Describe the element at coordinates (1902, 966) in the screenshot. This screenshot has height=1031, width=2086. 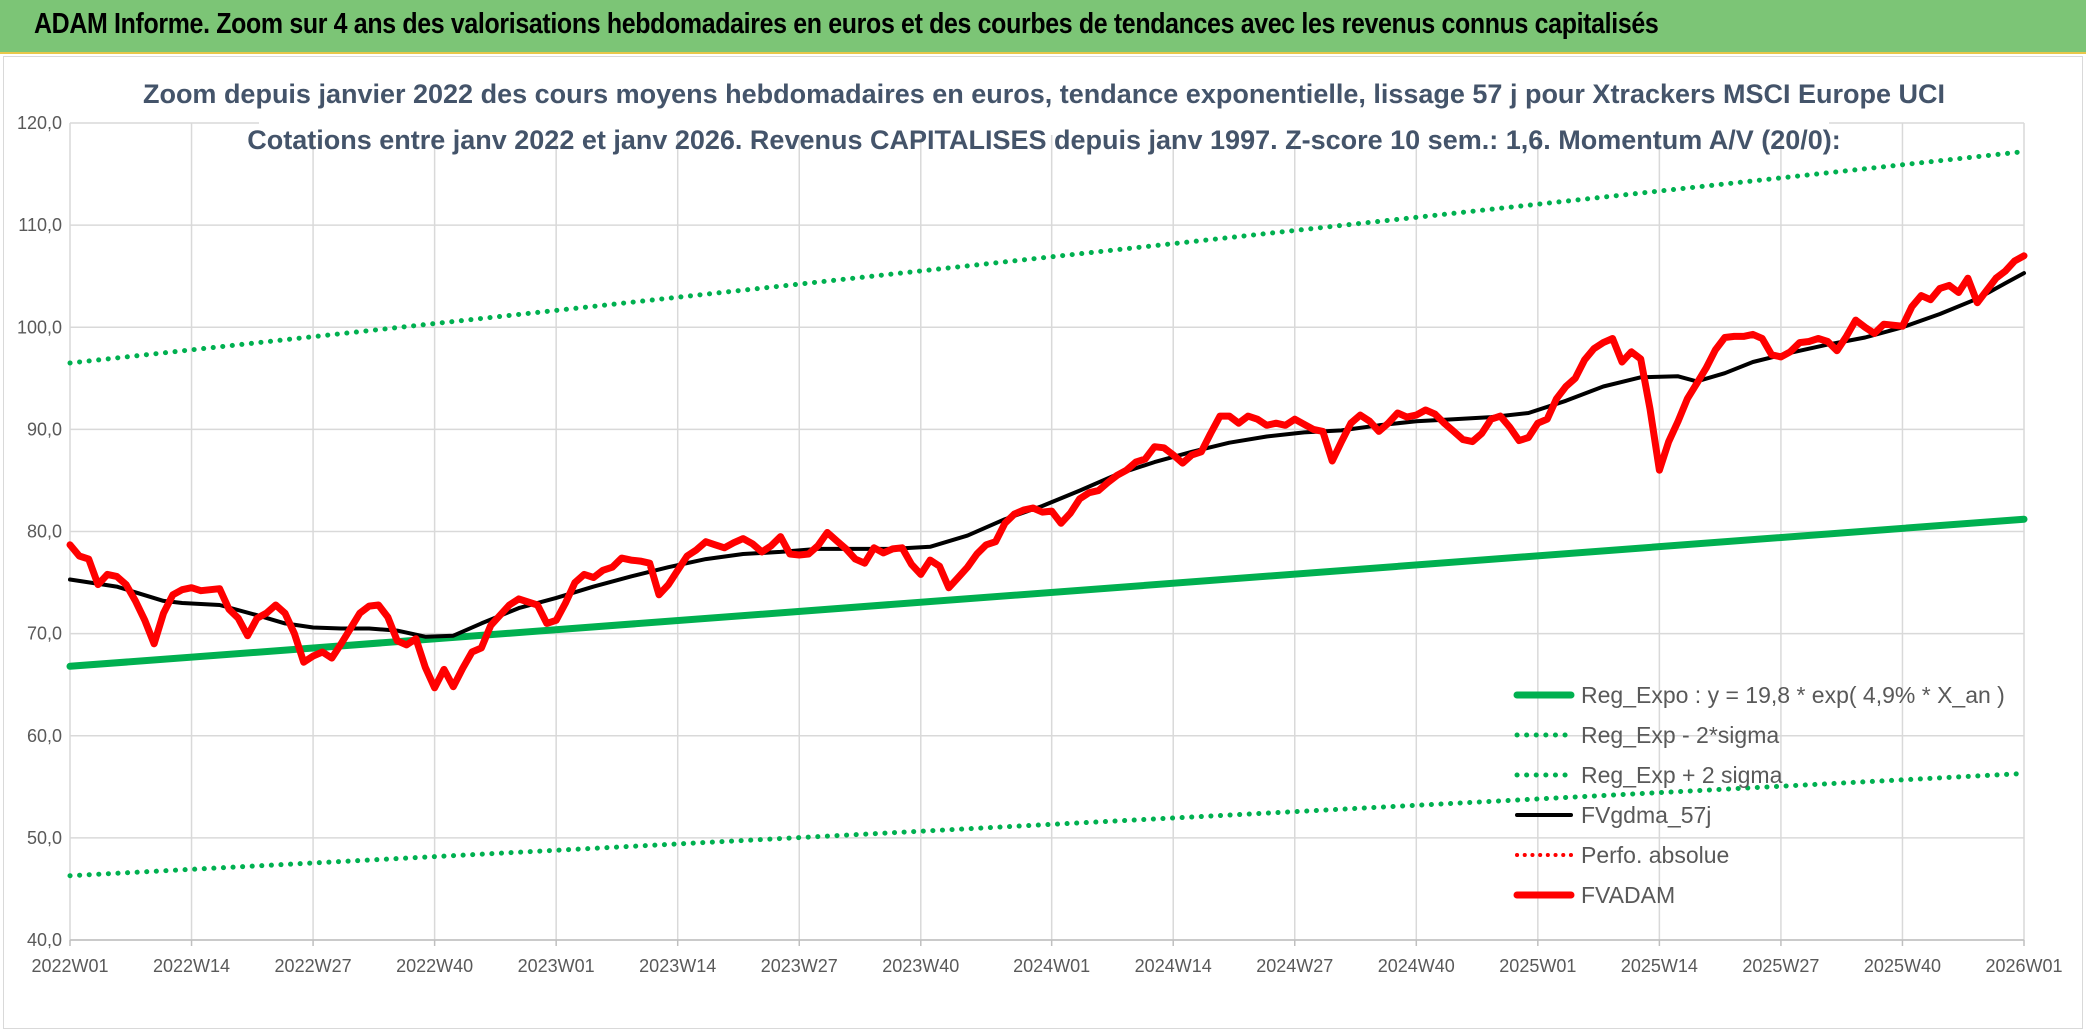
I see `x-tick-label: 2025W40` at that location.